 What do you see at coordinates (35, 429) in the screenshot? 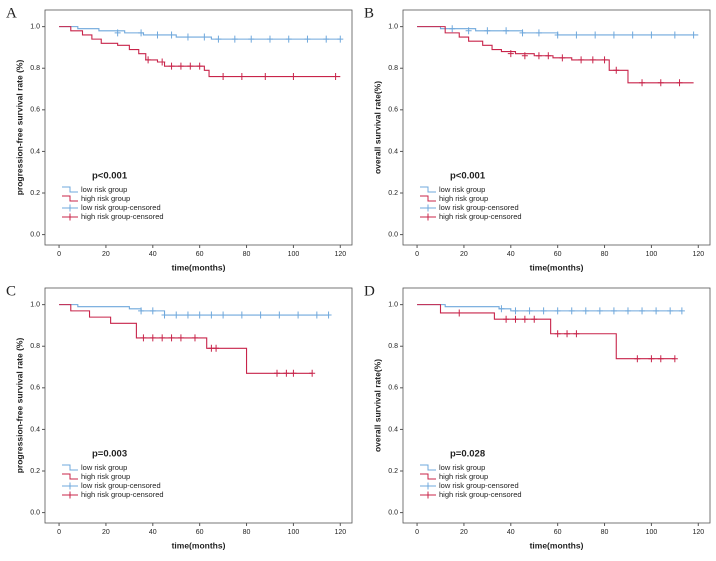
I see `y-tick-label: 0.4` at bounding box center [35, 429].